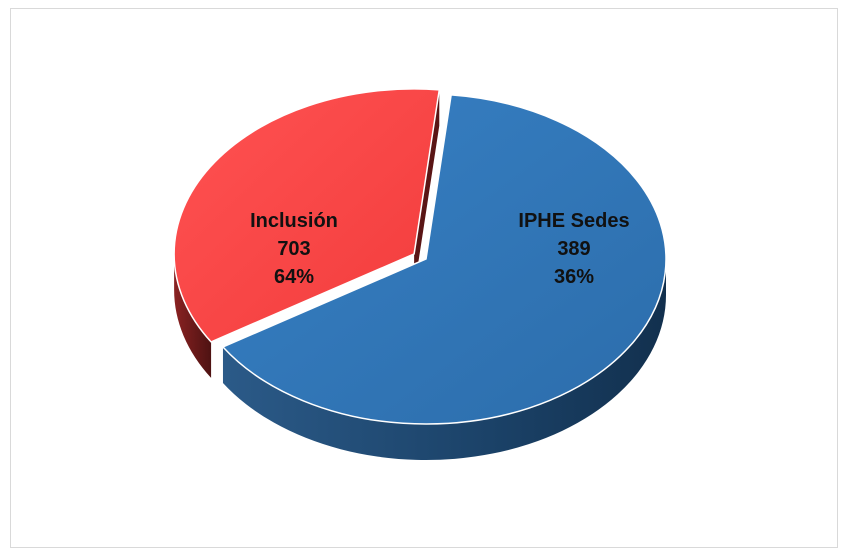 The width and height of the screenshot is (844, 548). Describe the element at coordinates (294, 277) in the screenshot. I see `data-label-percent-1: 64%` at that location.